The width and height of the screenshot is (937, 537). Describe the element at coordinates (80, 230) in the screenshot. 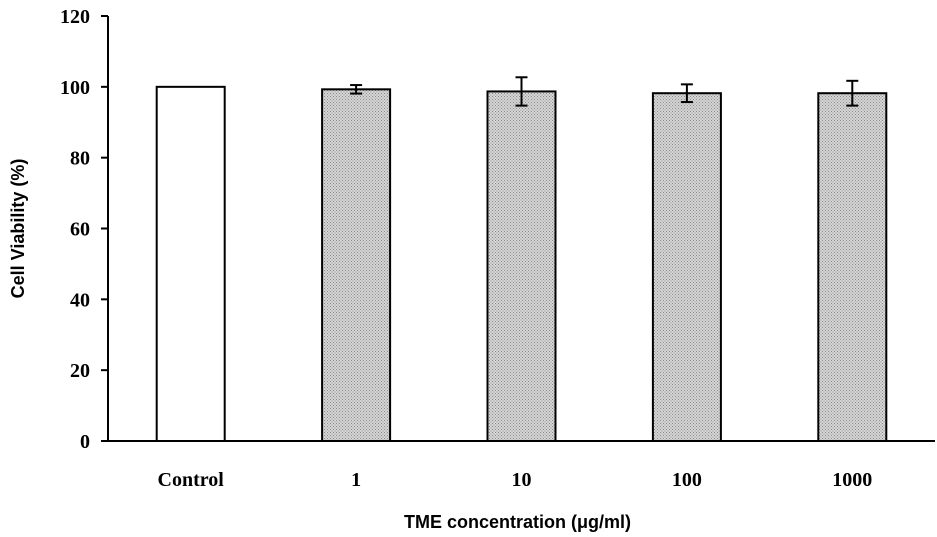

I see `y-tick-label: 60` at that location.